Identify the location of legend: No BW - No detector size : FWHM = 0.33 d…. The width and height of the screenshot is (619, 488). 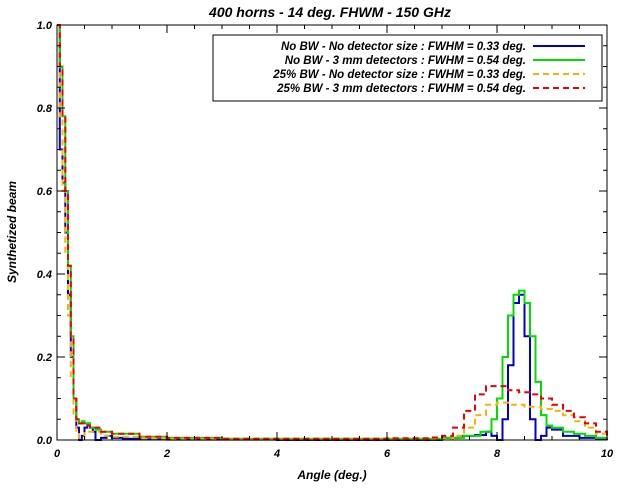
(407, 68).